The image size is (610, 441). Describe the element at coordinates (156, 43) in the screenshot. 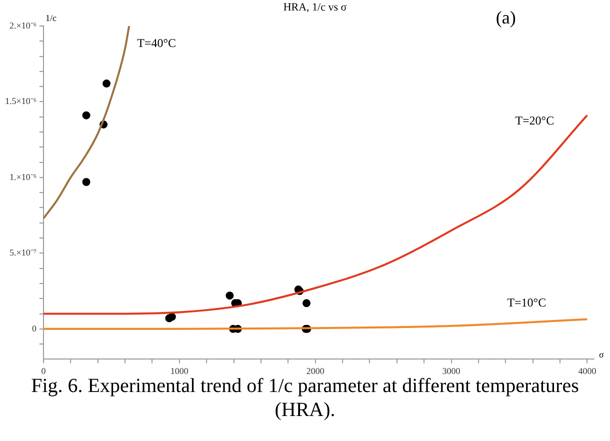

I see `series-label: T=40°C` at that location.